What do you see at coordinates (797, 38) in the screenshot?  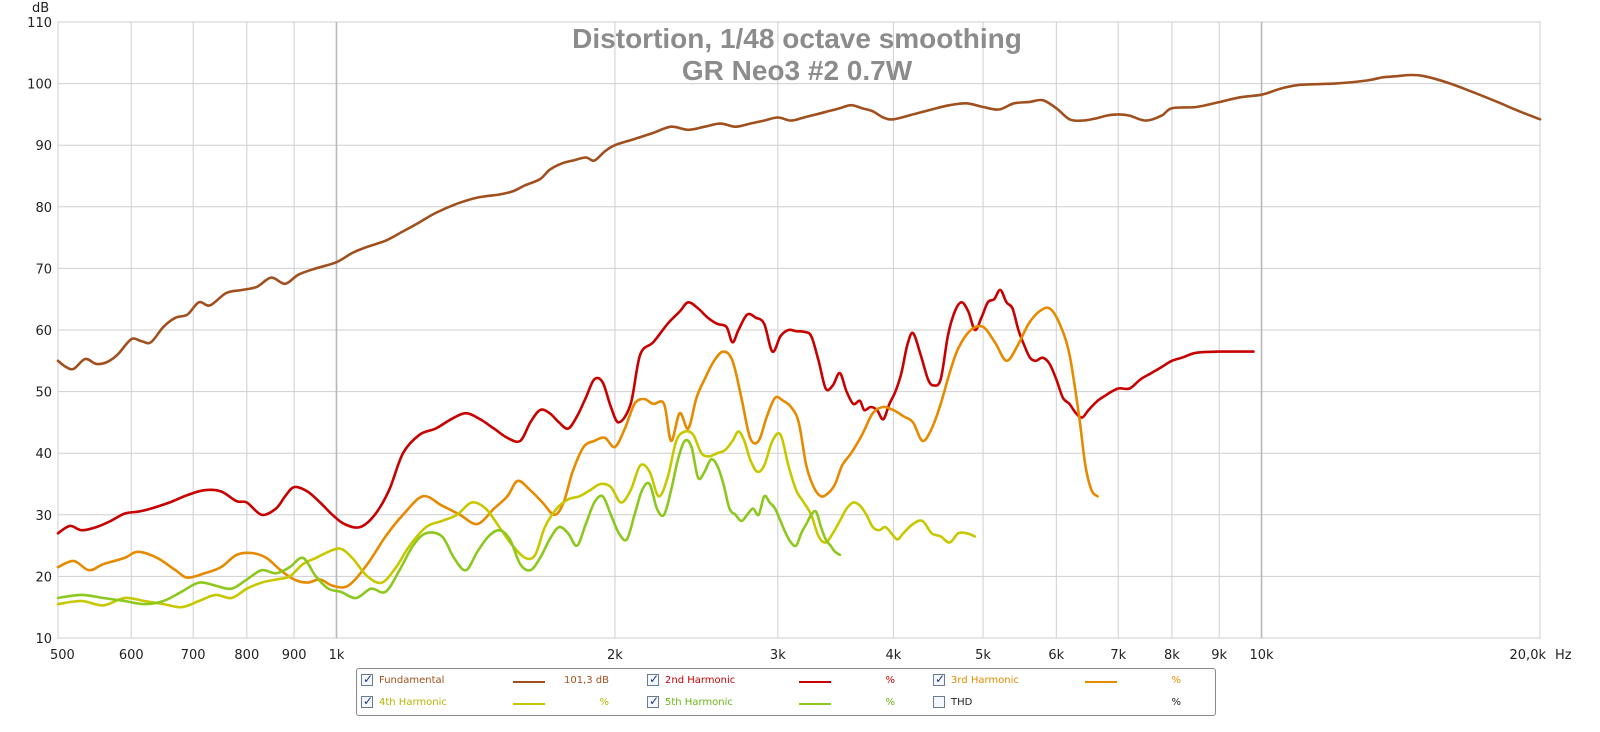 I see `chart-title: Distortion, 1/48 octave smoothing` at bounding box center [797, 38].